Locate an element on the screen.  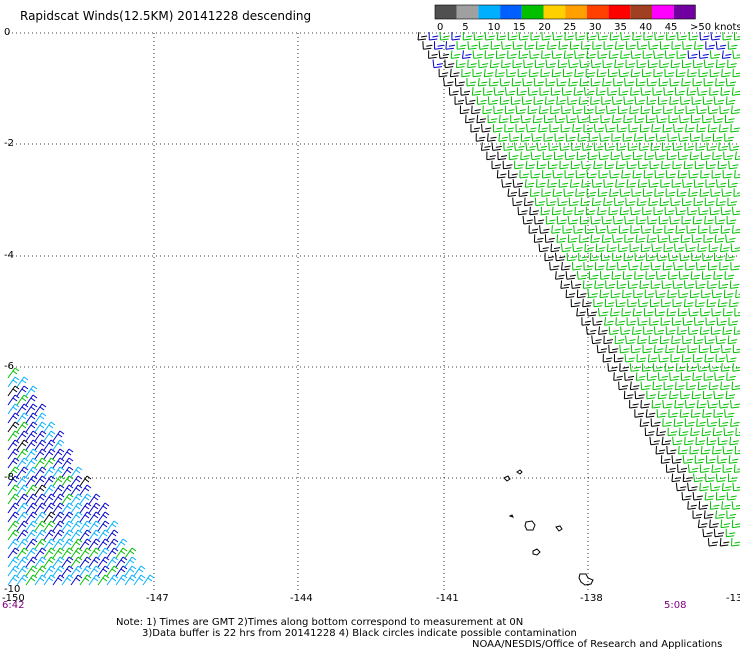
legend-tick: 0 is located at coordinates (440, 27).